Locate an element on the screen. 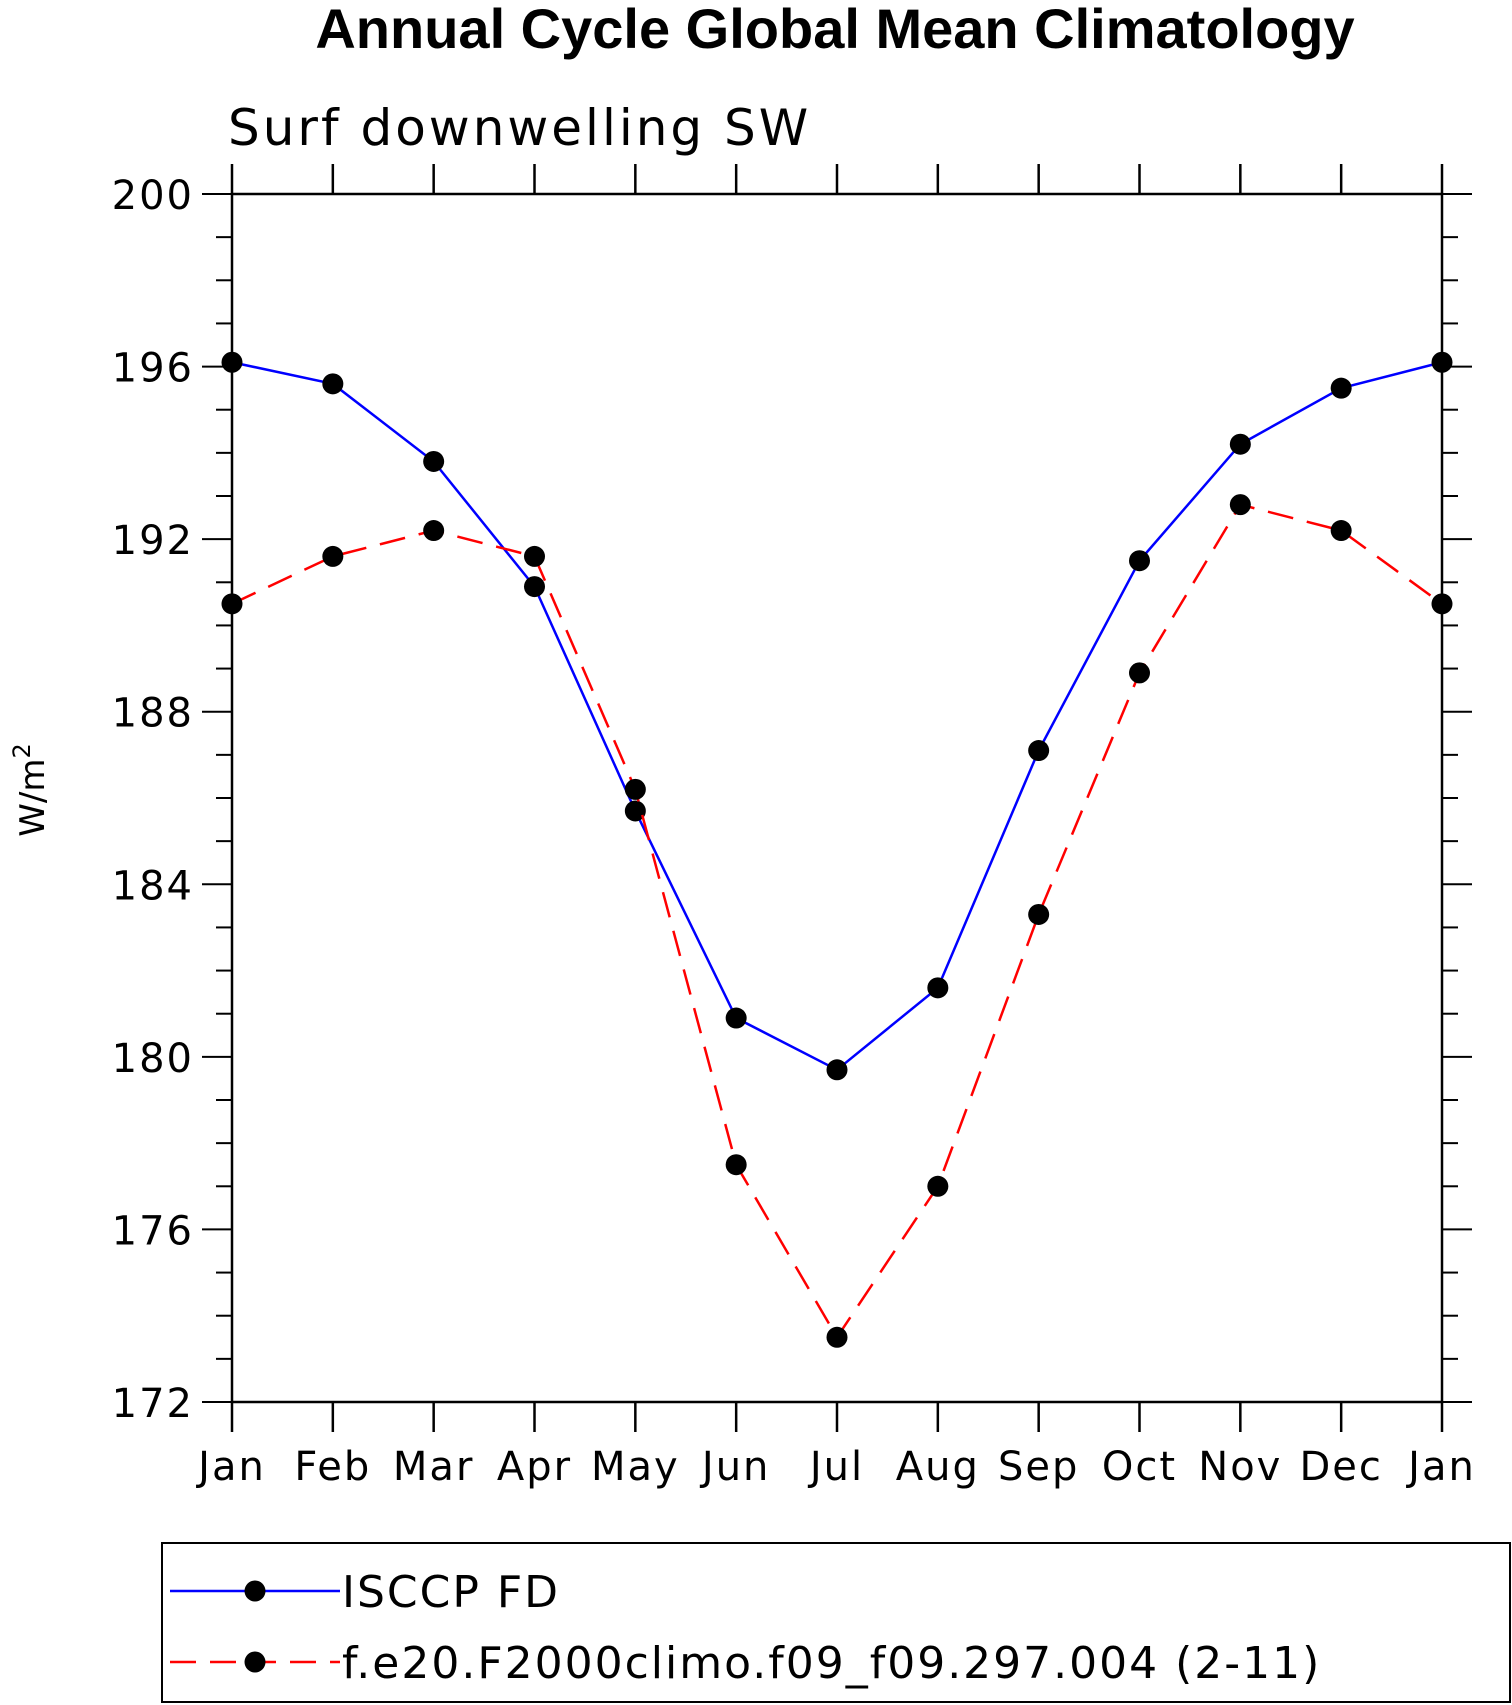 The width and height of the screenshot is (1512, 1705). x-tick-label: Apr is located at coordinates (534, 1467).